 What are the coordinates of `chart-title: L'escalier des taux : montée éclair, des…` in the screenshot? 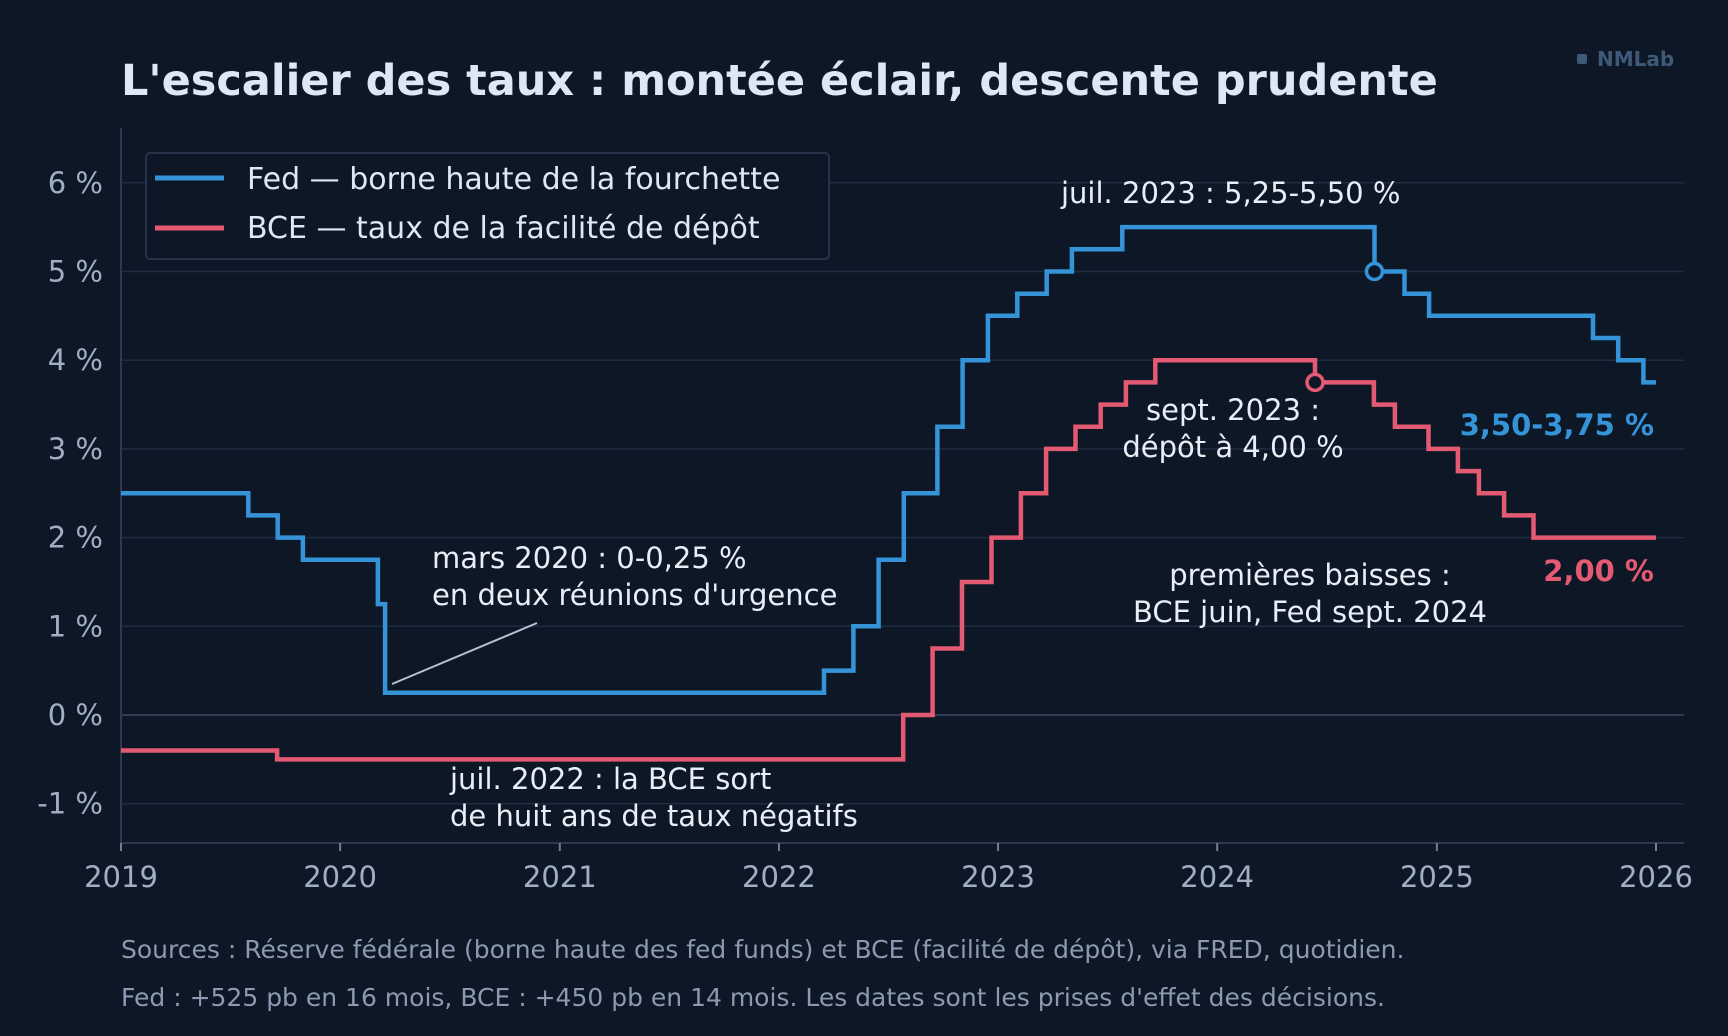 It's located at (779, 81).